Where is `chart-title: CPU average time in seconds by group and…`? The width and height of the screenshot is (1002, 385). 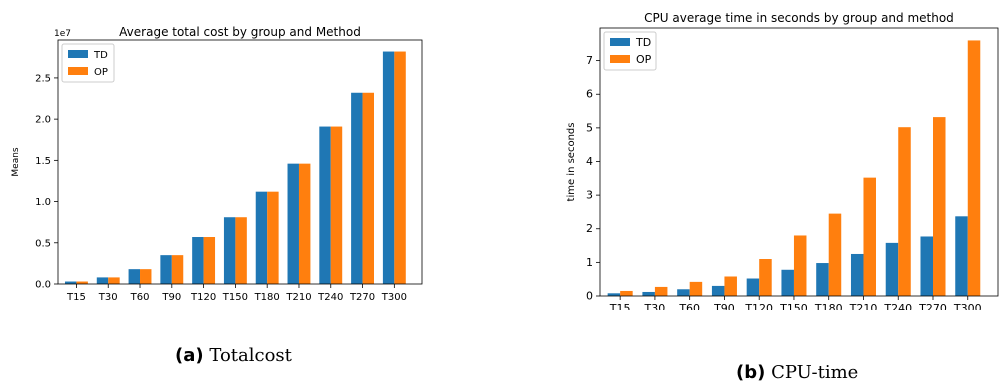
chart-title: CPU average time in seconds by group and… is located at coordinates (799, 18).